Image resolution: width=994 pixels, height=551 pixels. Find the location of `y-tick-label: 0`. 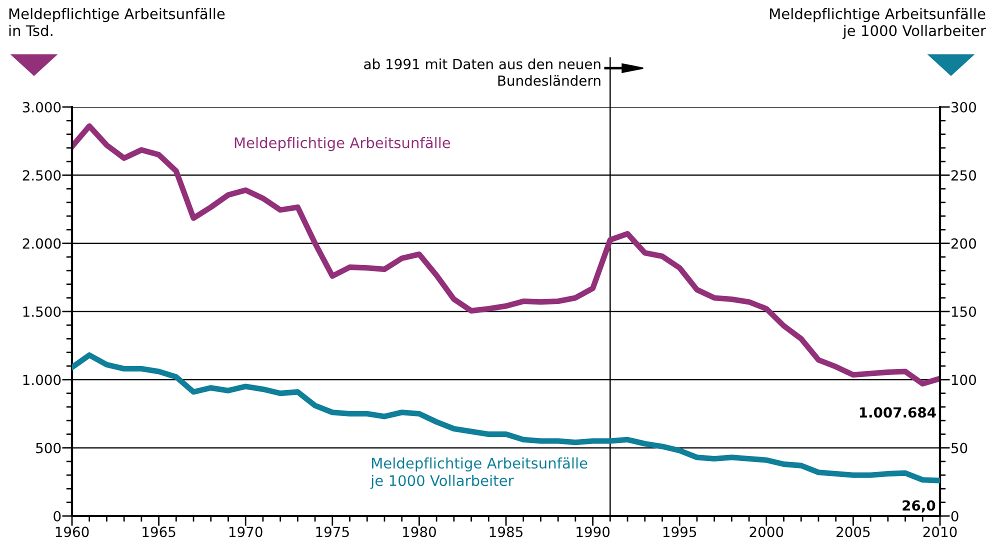

y-tick-label: 0 is located at coordinates (57, 516).